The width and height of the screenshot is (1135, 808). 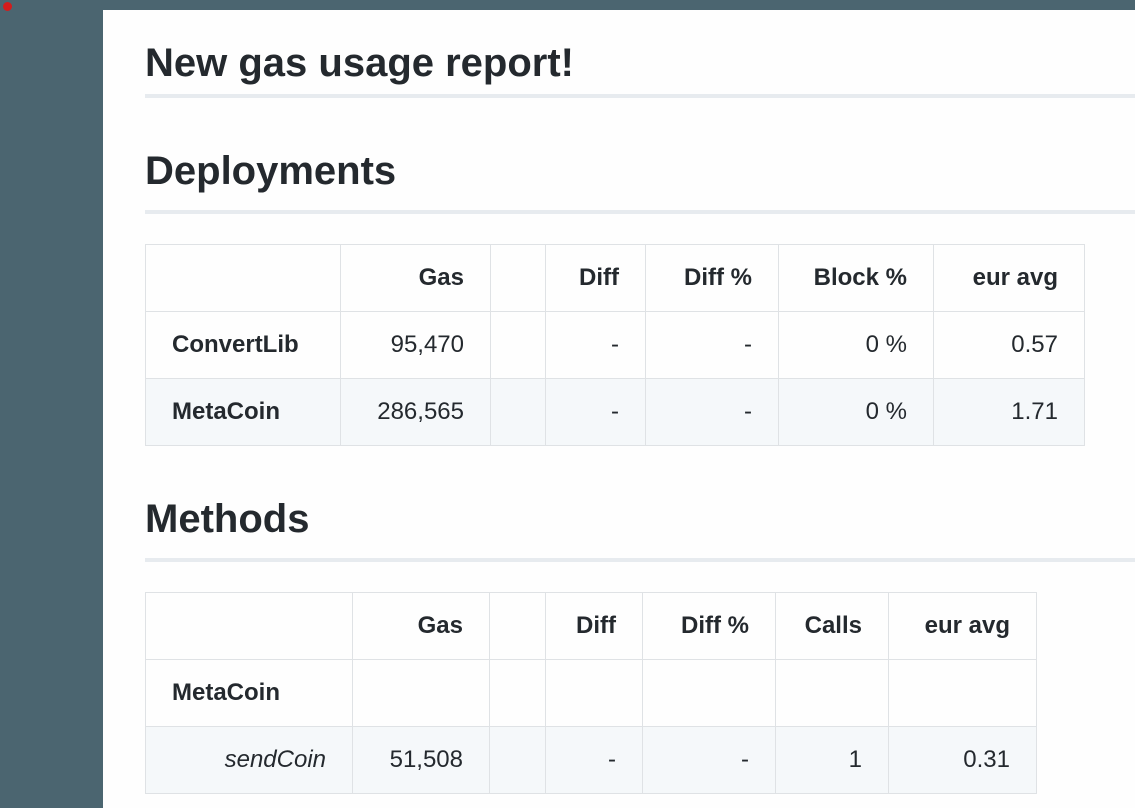 I want to click on cell-gas, so click(x=421, y=693).